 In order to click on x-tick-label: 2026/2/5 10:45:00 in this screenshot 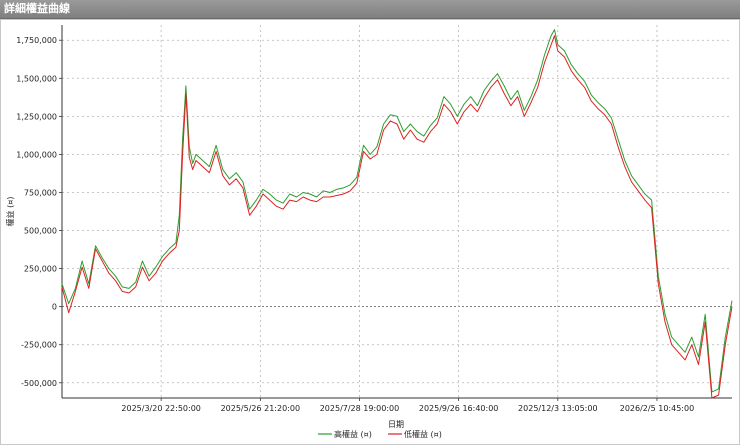, I will do `click(657, 408)`.